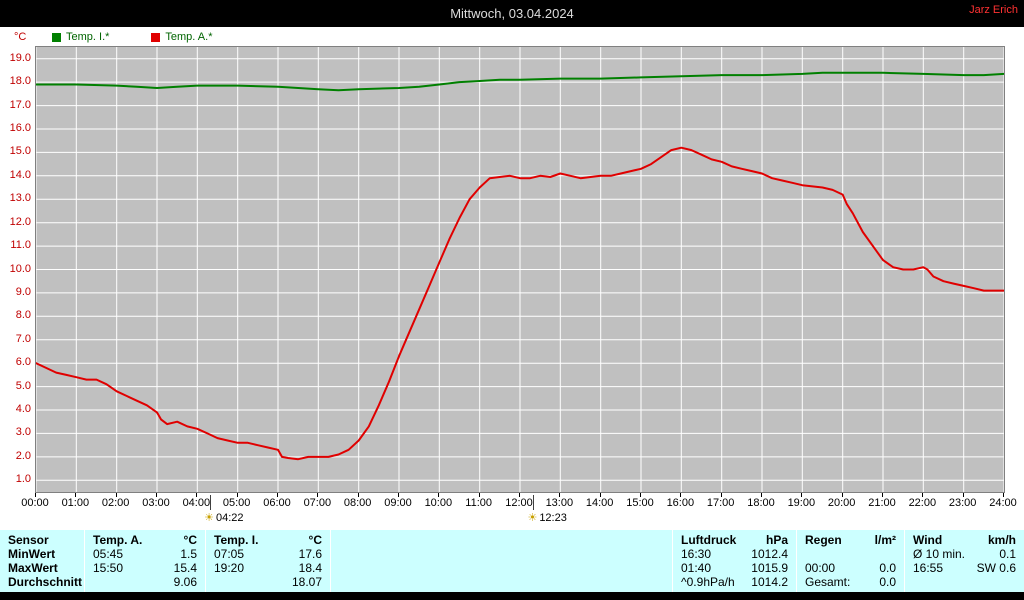 This screenshot has width=1024, height=600. I want to click on legend-item-temp-a: Temp. A.*, so click(181, 37).